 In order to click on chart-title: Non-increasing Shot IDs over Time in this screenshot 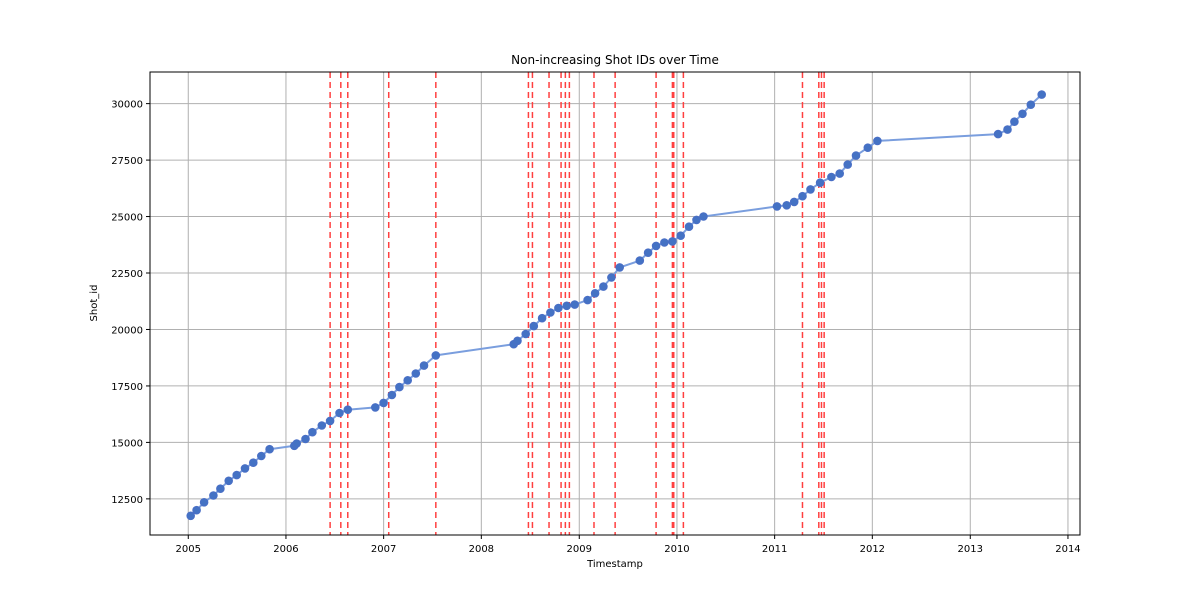, I will do `click(615, 60)`.